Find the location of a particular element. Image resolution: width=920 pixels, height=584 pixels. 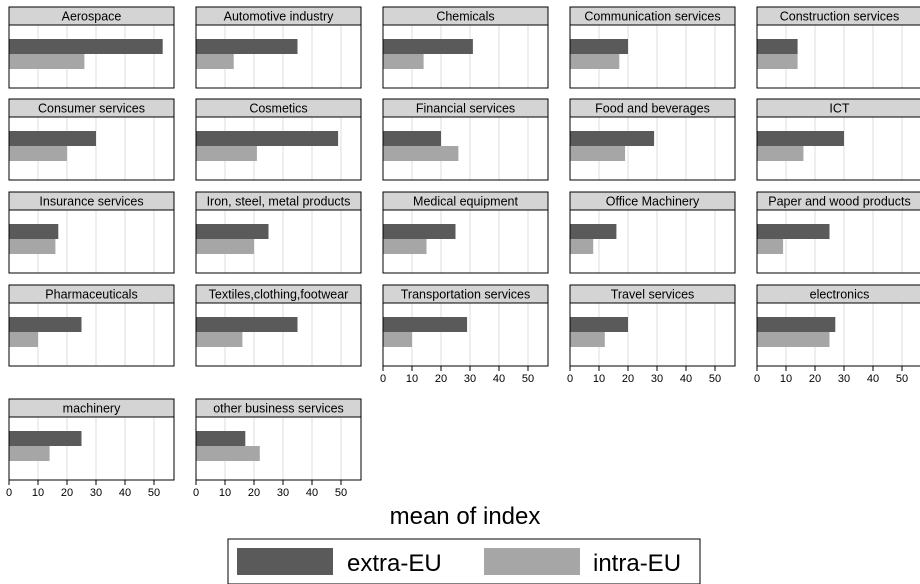

panel-medical-equipment: Medical equipment is located at coordinates (465, 232).